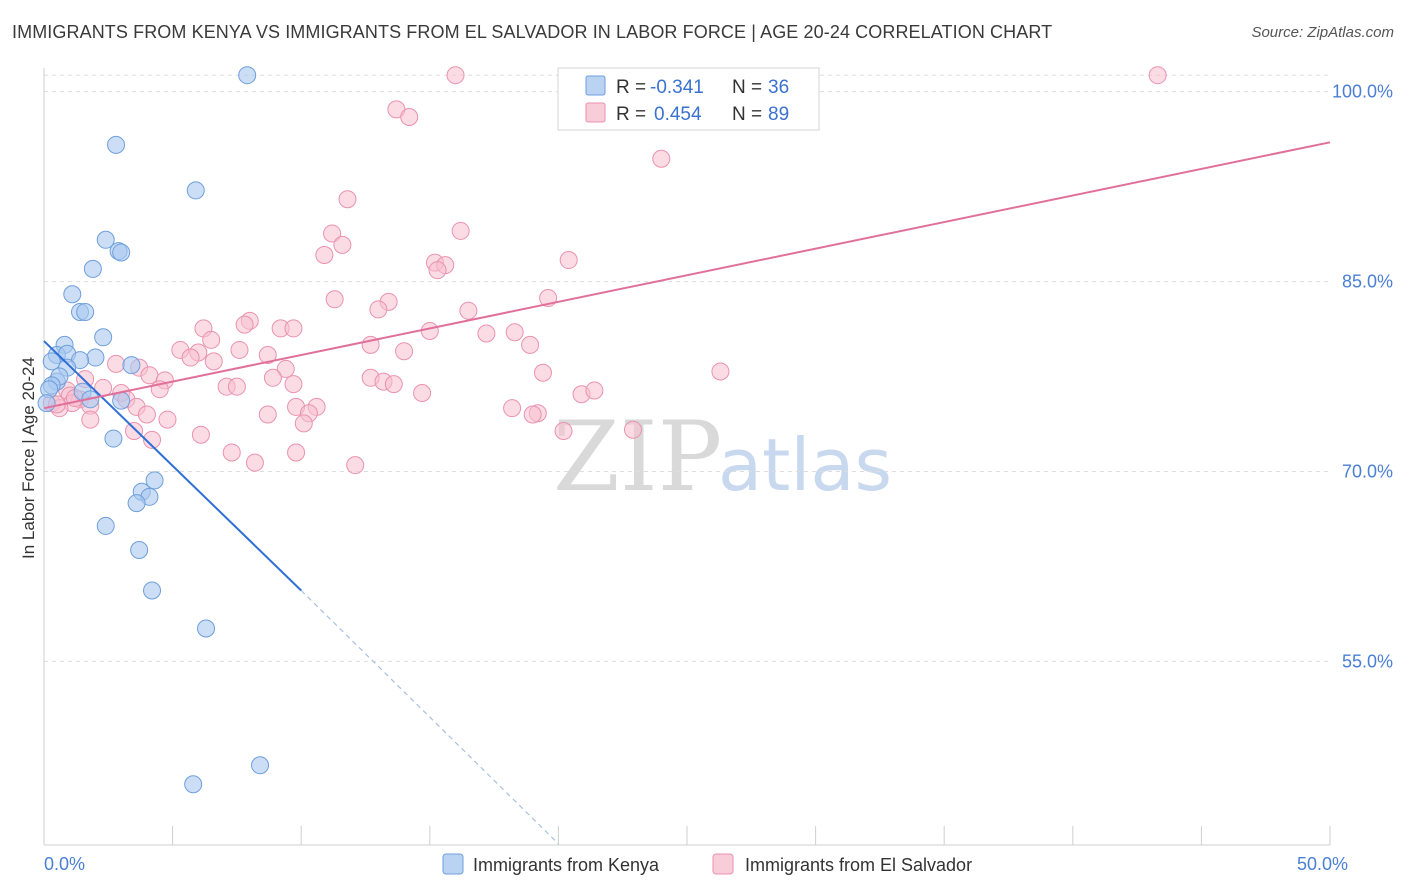 This screenshot has height=892, width=1406. I want to click on legend-n-value-salvador: 89, so click(778, 114).